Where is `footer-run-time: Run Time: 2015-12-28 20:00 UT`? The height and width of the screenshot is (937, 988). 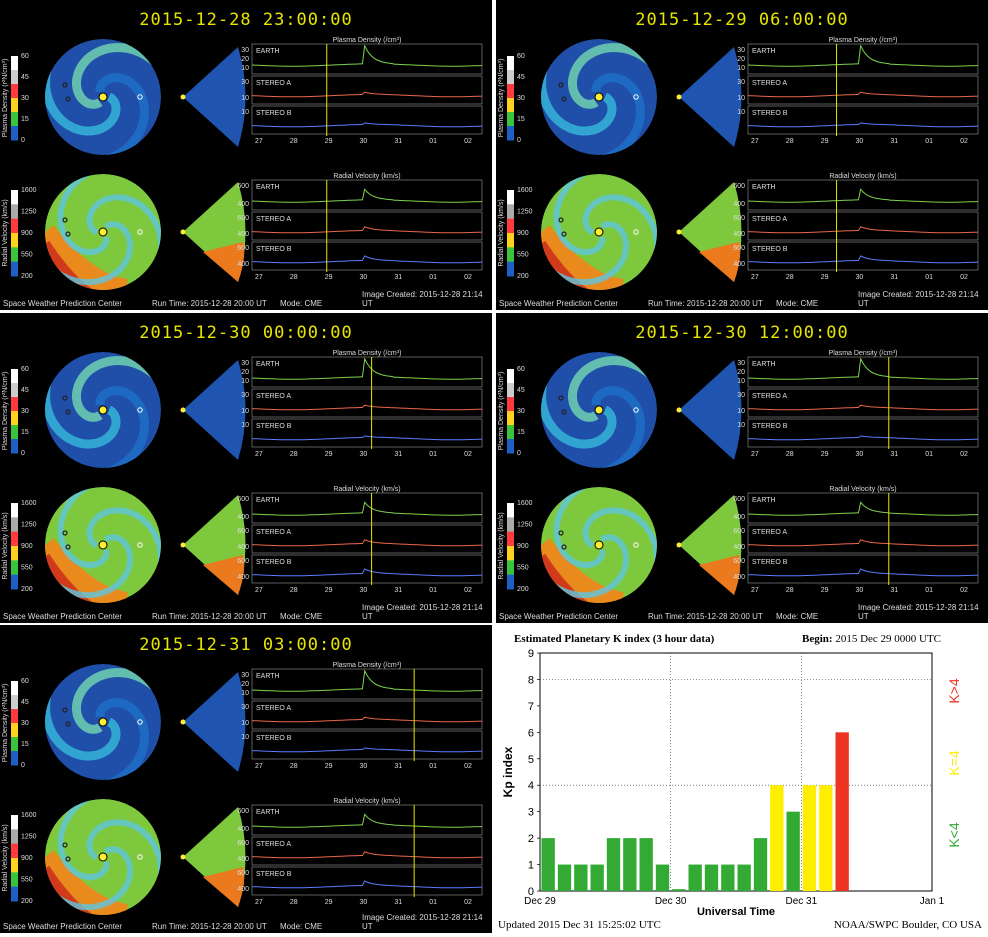
footer-run-time: Run Time: 2015-12-28 20:00 UT is located at coordinates (209, 926).